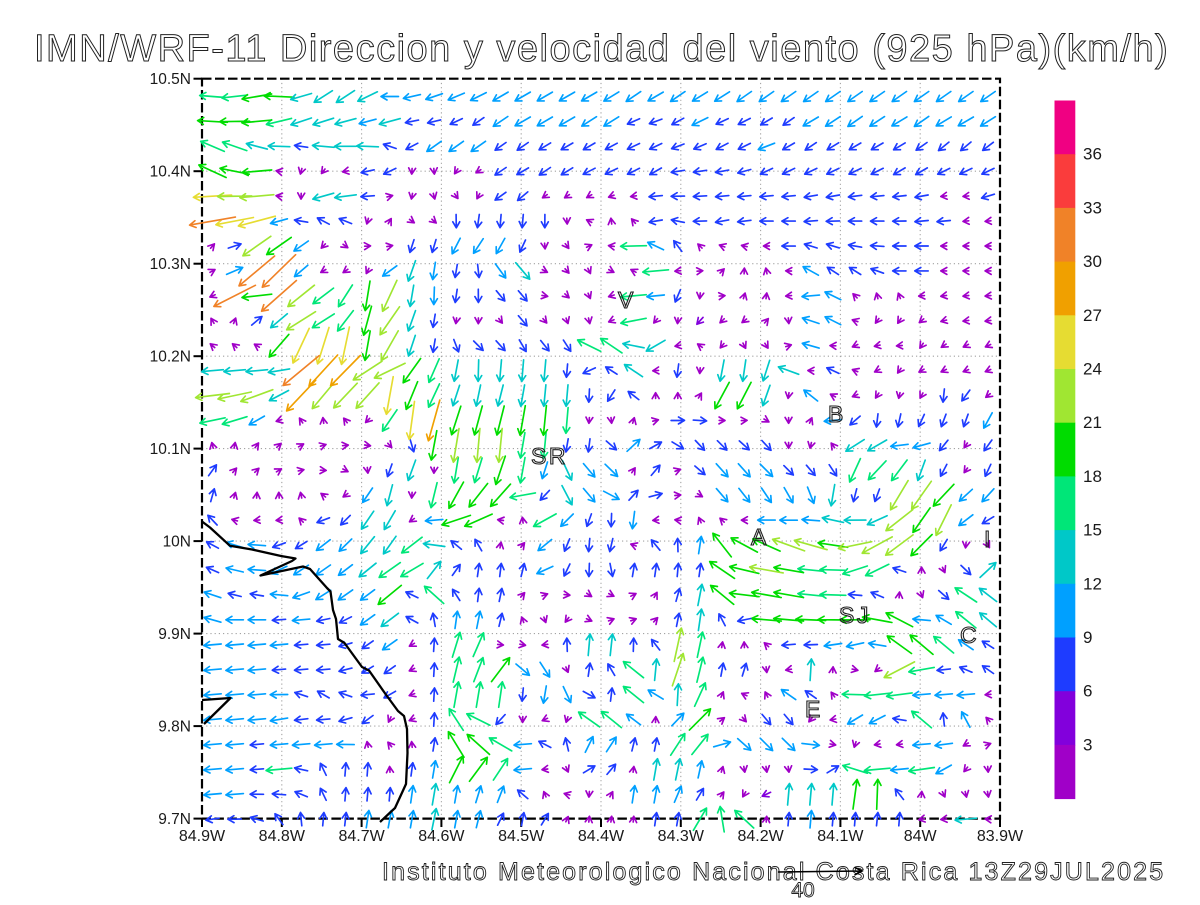  Describe the element at coordinates (840, 836) in the screenshot. I see `svg-text: 84.1W` at that location.